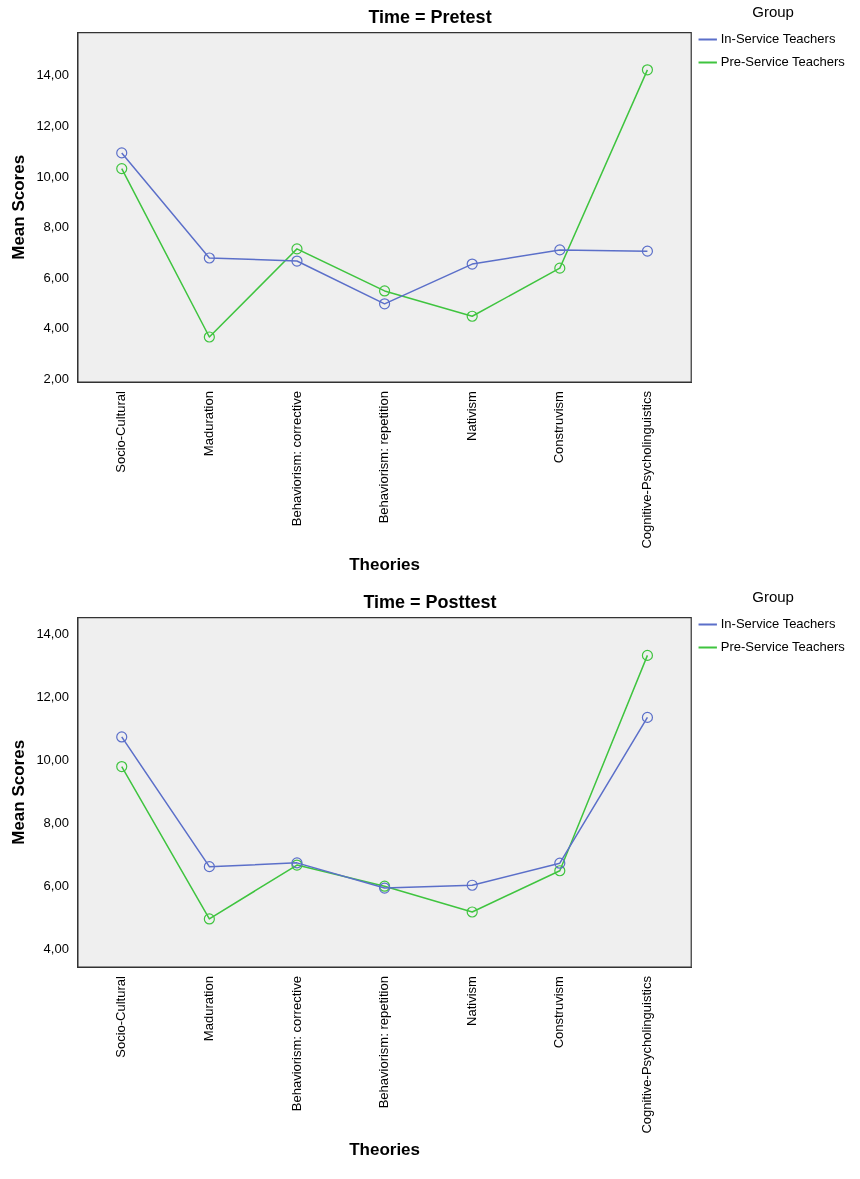 This screenshot has width=860, height=1179. Describe the element at coordinates (430, 601) in the screenshot. I see `chart-title: Time = Posttest` at that location.